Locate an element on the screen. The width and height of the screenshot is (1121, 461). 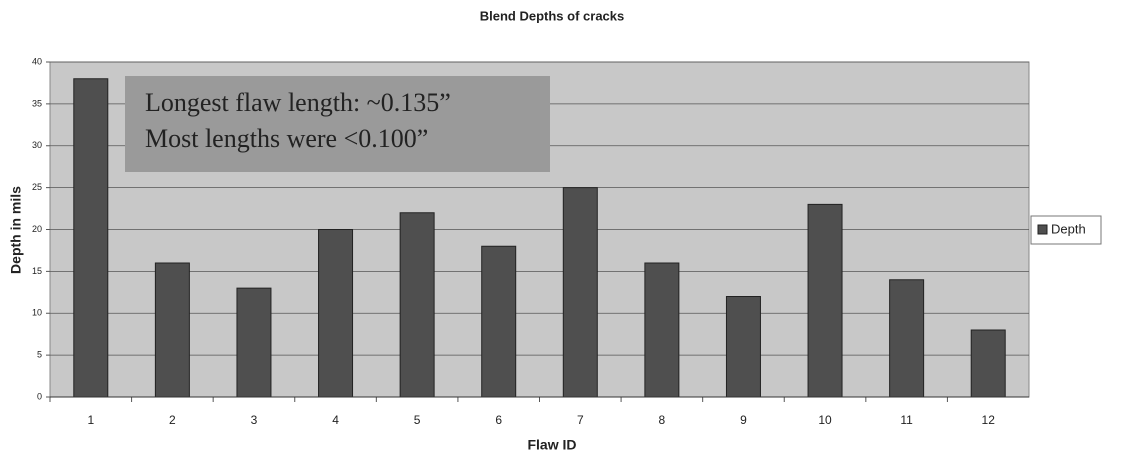
y-tick-label: 10 is located at coordinates (37, 313).